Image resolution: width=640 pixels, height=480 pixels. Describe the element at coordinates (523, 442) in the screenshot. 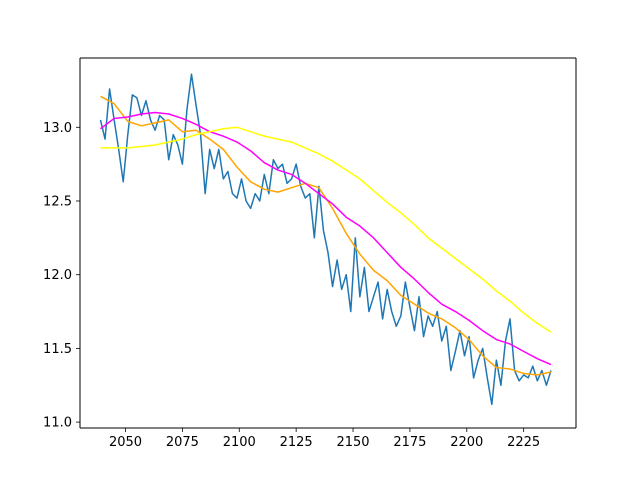

I see `x-tick-label: 2225` at that location.